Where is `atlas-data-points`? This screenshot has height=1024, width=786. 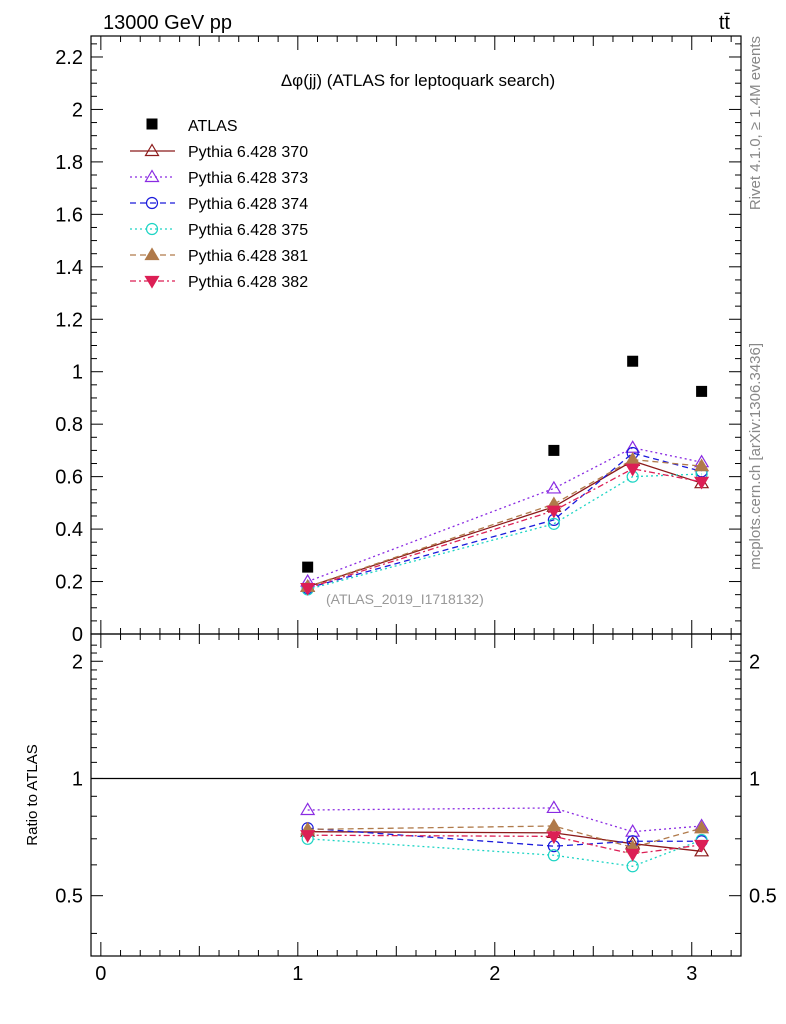 atlas-data-points is located at coordinates (505, 464).